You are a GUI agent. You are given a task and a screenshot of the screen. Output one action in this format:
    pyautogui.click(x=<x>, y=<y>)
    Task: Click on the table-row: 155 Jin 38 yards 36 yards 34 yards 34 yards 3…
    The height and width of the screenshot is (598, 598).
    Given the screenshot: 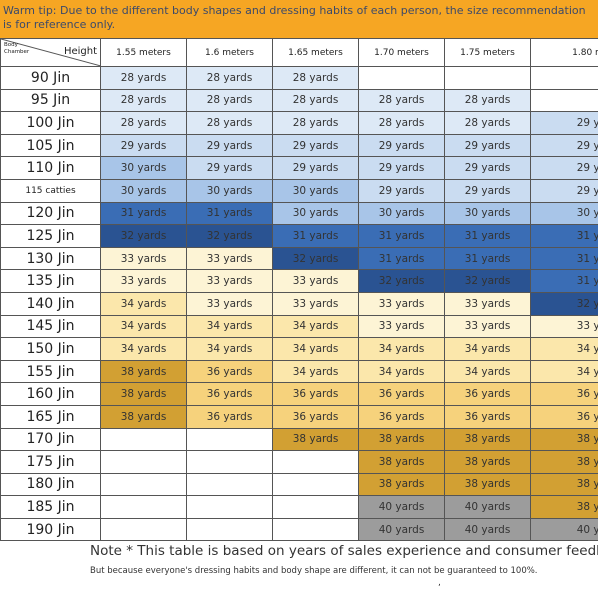 What is the action you would take?
    pyautogui.click(x=299, y=371)
    